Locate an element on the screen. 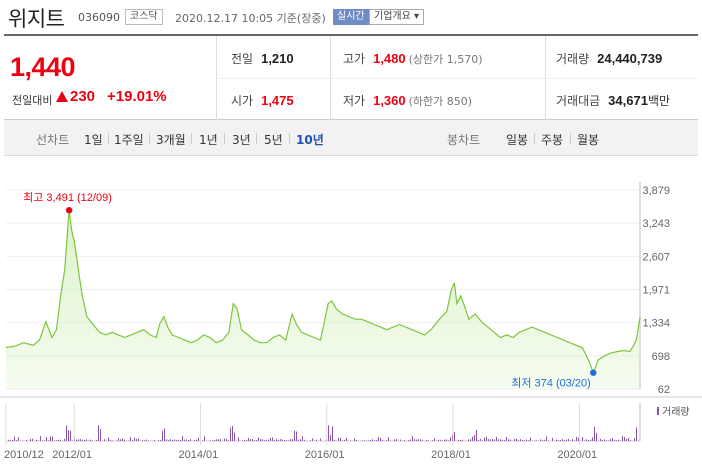 This screenshot has height=473, width=702. open-value: 1,475 is located at coordinates (277, 100).